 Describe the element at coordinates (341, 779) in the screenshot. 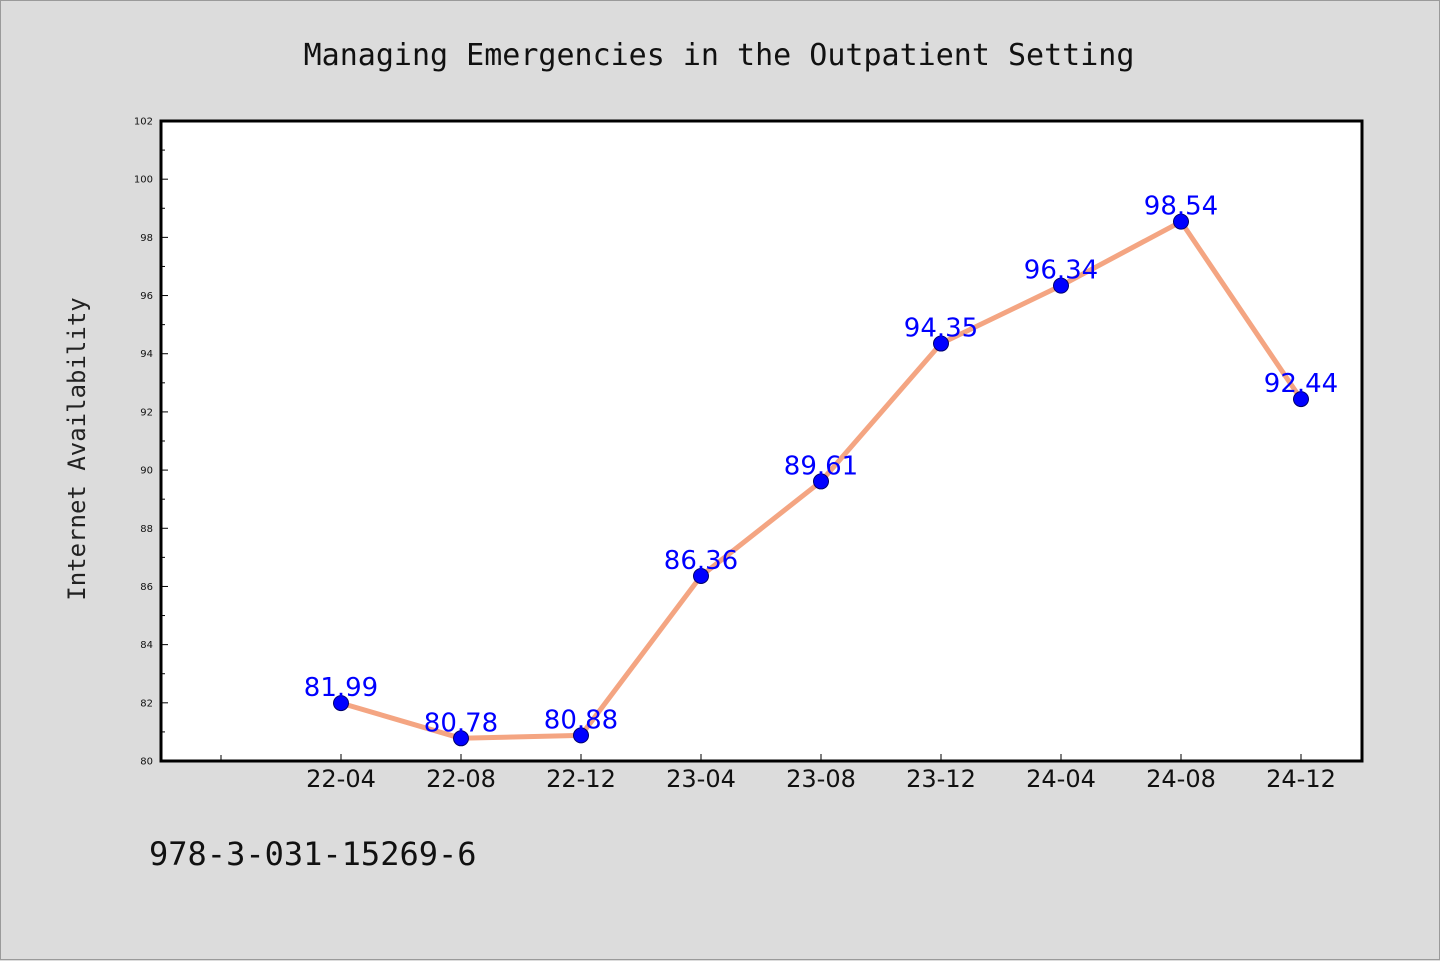

I see `x-tick-label: 22-04` at that location.